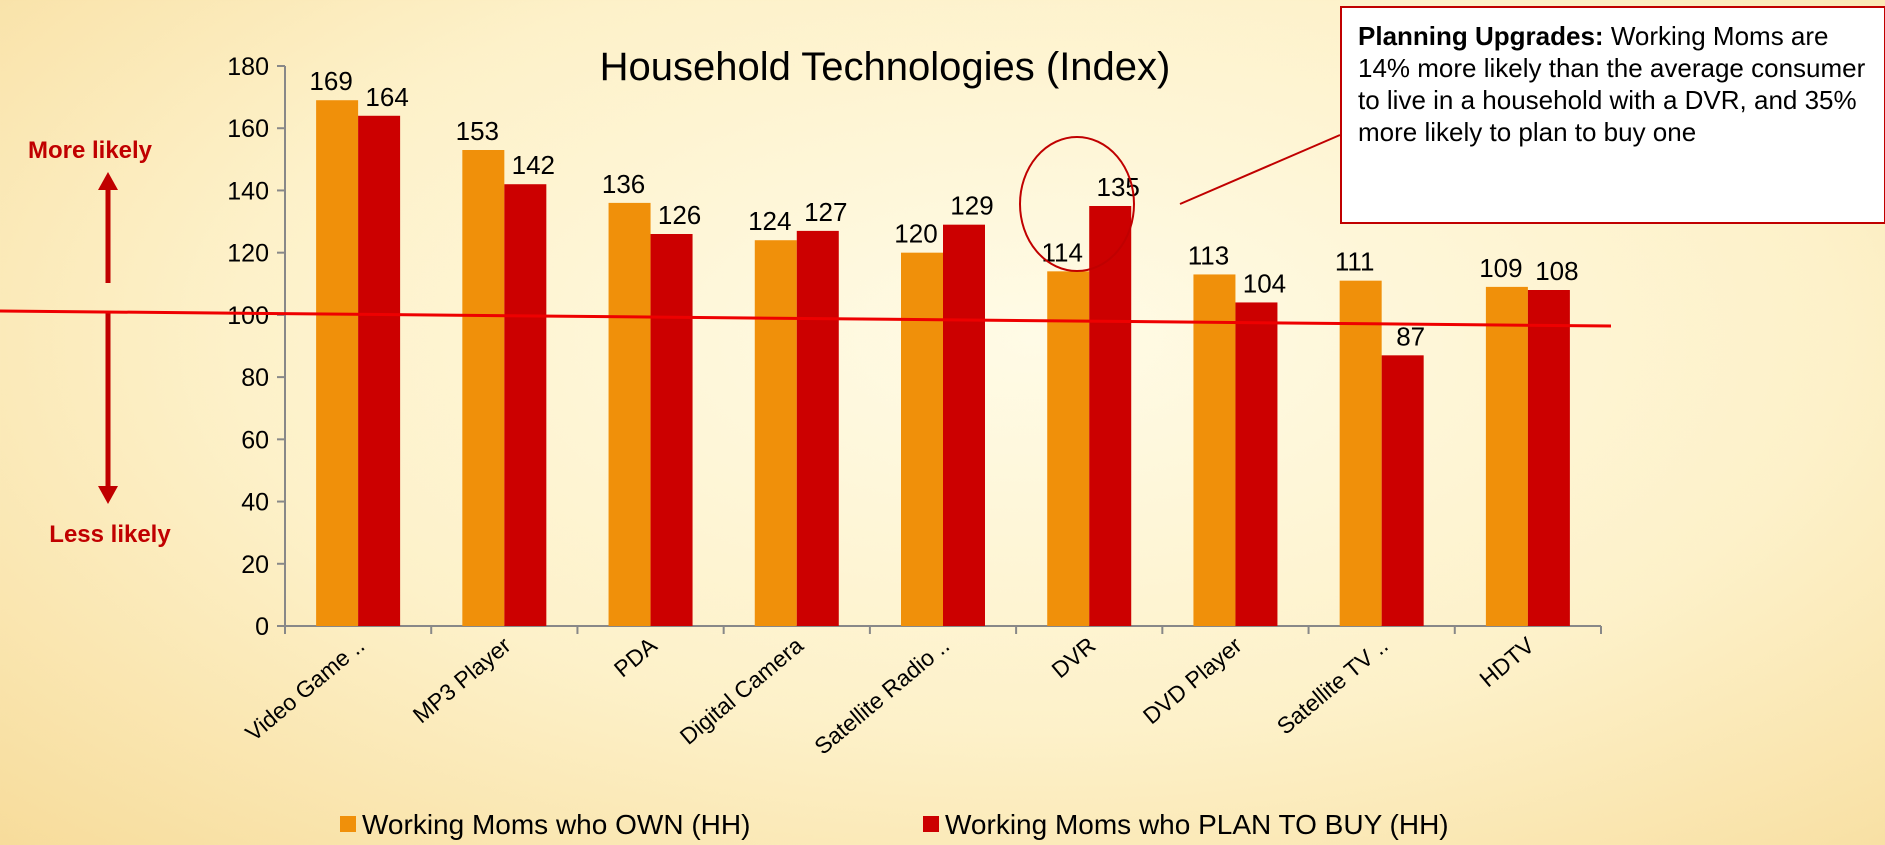 The image size is (1885, 845). What do you see at coordinates (255, 503) in the screenshot?
I see `y-tick-label: 40` at bounding box center [255, 503].